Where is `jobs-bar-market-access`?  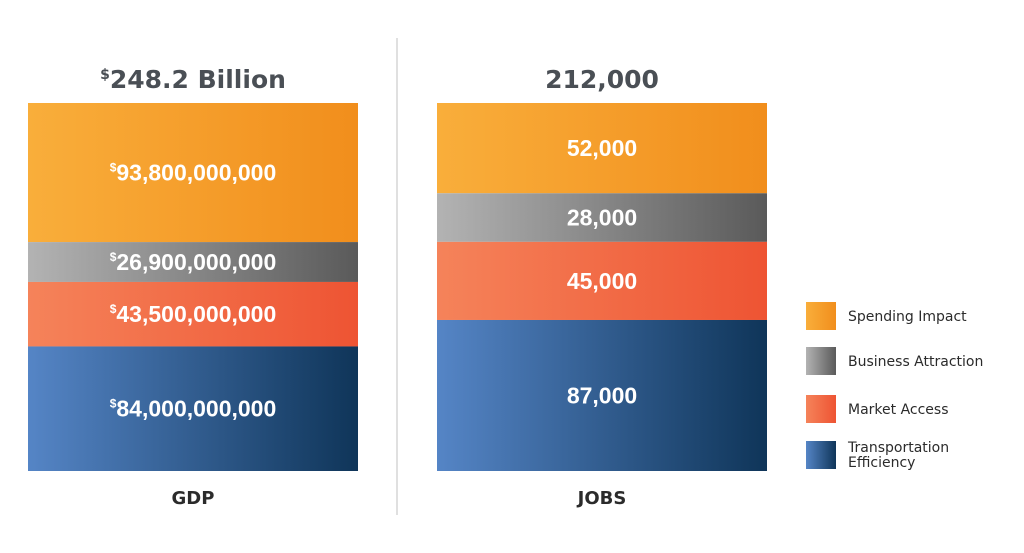 jobs-bar-market-access is located at coordinates (602, 280).